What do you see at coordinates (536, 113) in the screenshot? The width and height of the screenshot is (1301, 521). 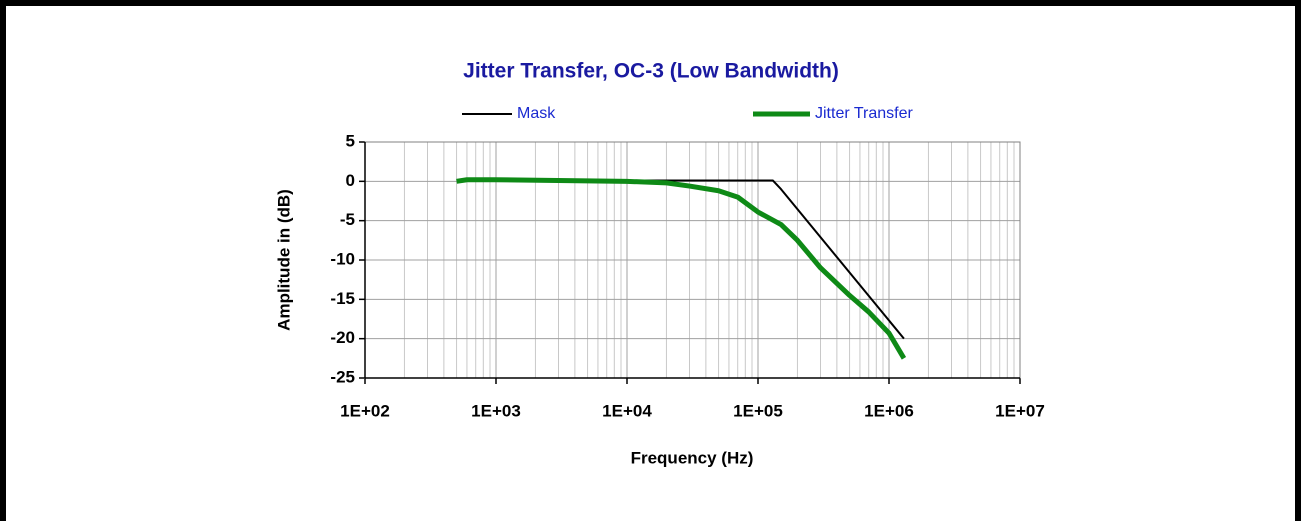 I see `legend-label: Mask` at bounding box center [536, 113].